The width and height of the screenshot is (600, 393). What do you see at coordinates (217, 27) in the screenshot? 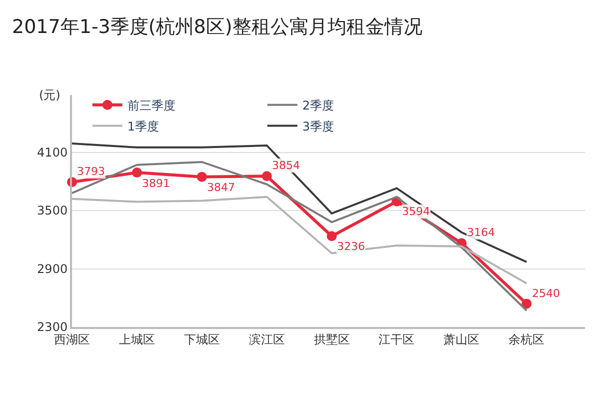
I see `chart-title: 2017年1-3季度(杭州8区)整租公寓月均租金情况` at bounding box center [217, 27].